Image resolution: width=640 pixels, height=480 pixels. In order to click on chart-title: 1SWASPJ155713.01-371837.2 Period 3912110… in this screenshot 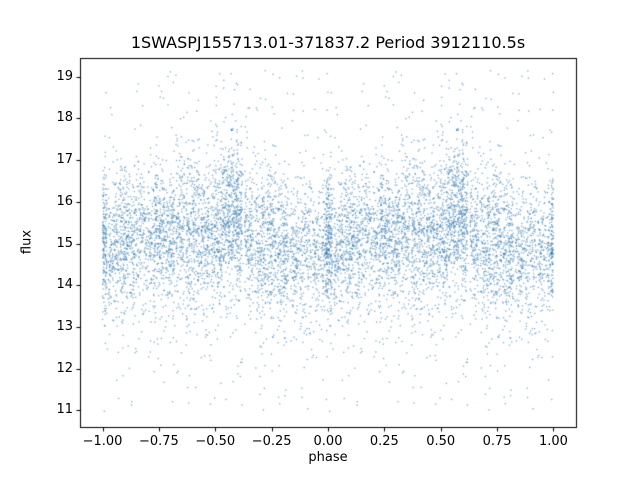, I will do `click(328, 42)`.